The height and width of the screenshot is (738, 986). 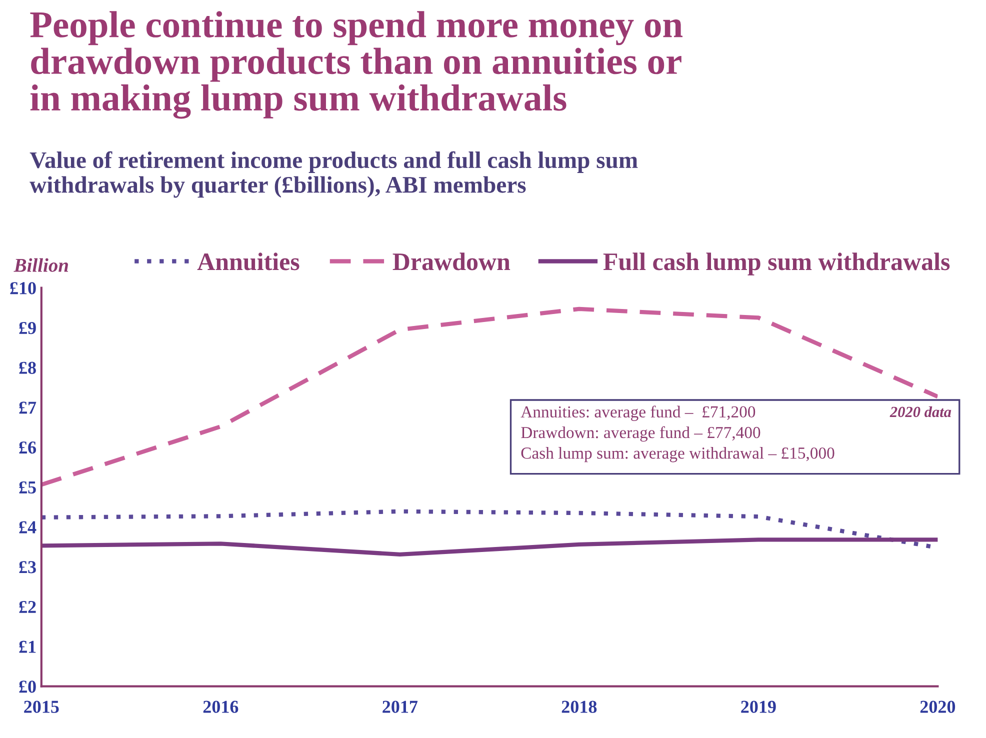 What do you see at coordinates (27, 686) in the screenshot?
I see `y-tick-label: £0` at bounding box center [27, 686].